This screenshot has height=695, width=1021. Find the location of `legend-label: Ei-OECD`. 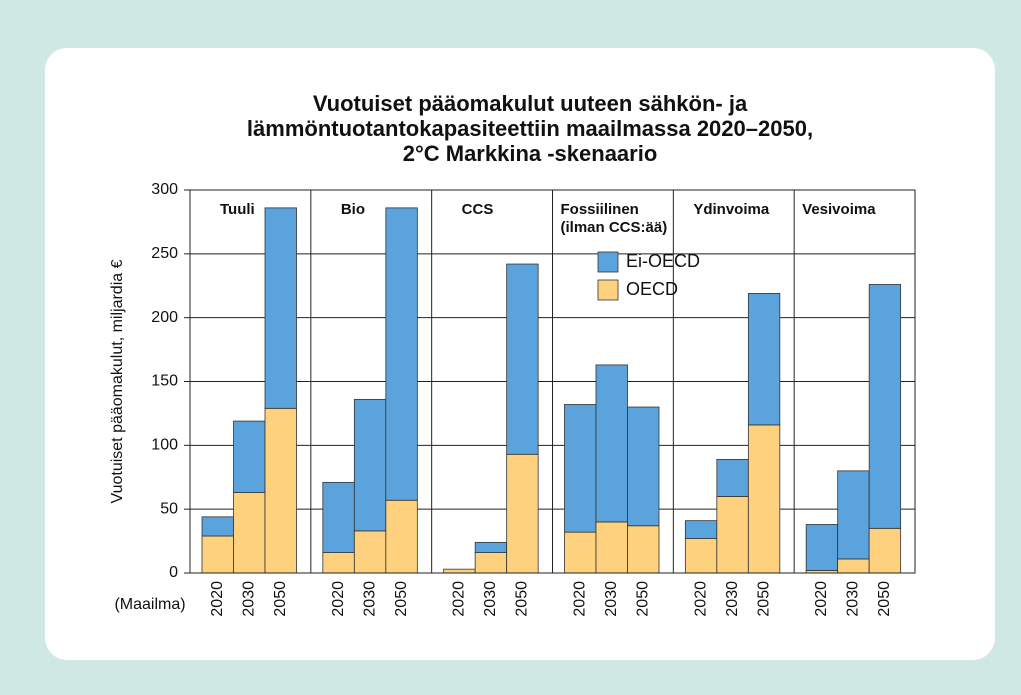

legend-label: Ei-OECD is located at coordinates (663, 261).